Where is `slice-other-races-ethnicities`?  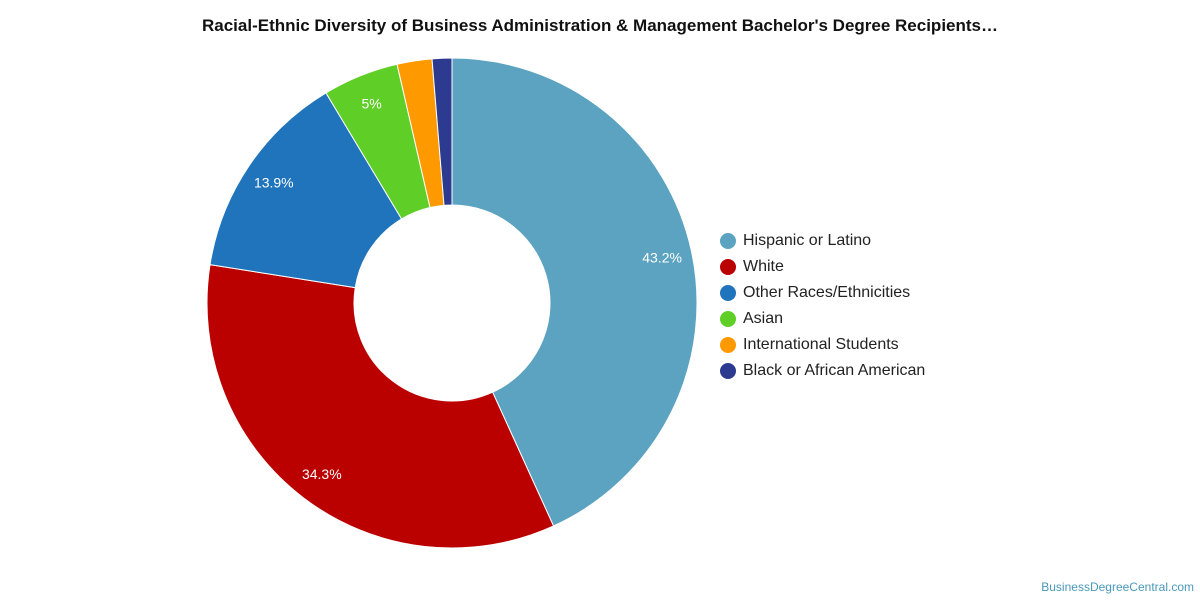
slice-other-races-ethnicities is located at coordinates (306, 190).